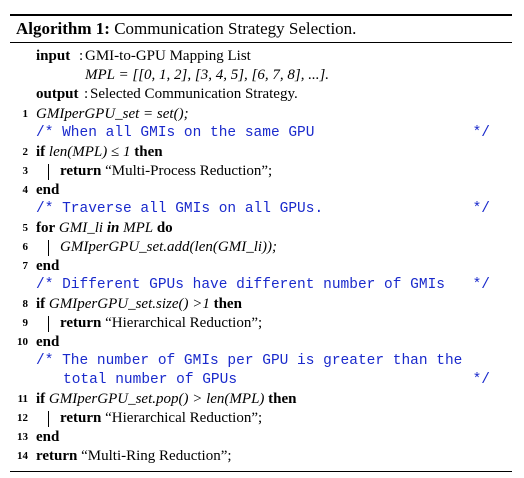  Describe the element at coordinates (261, 380) in the screenshot. I see `comment-4-continued: total number of GPUs */` at that location.